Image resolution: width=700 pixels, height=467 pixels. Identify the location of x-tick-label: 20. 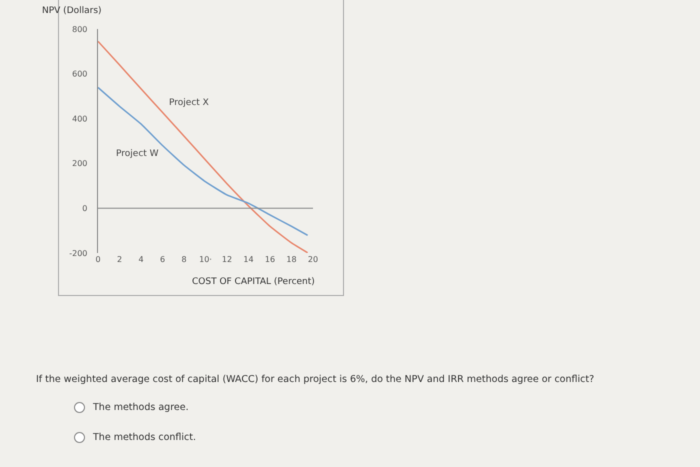
(313, 259).